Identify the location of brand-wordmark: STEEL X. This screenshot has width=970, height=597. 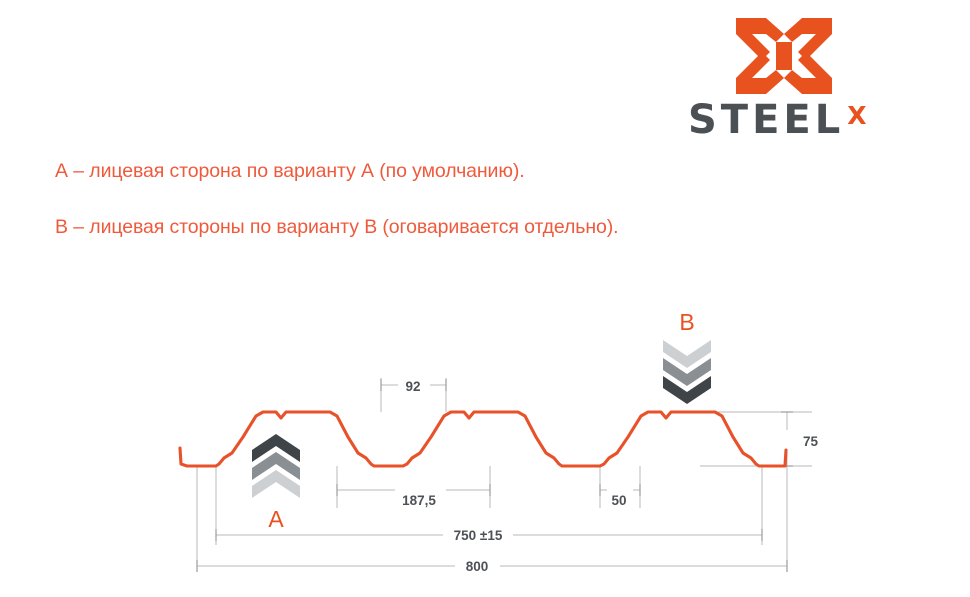
(803, 122).